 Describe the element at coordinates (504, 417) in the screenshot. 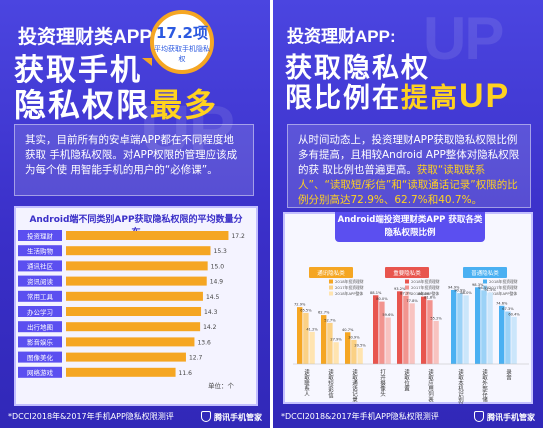

I see `right-logo: 腾讯手机管家` at that location.